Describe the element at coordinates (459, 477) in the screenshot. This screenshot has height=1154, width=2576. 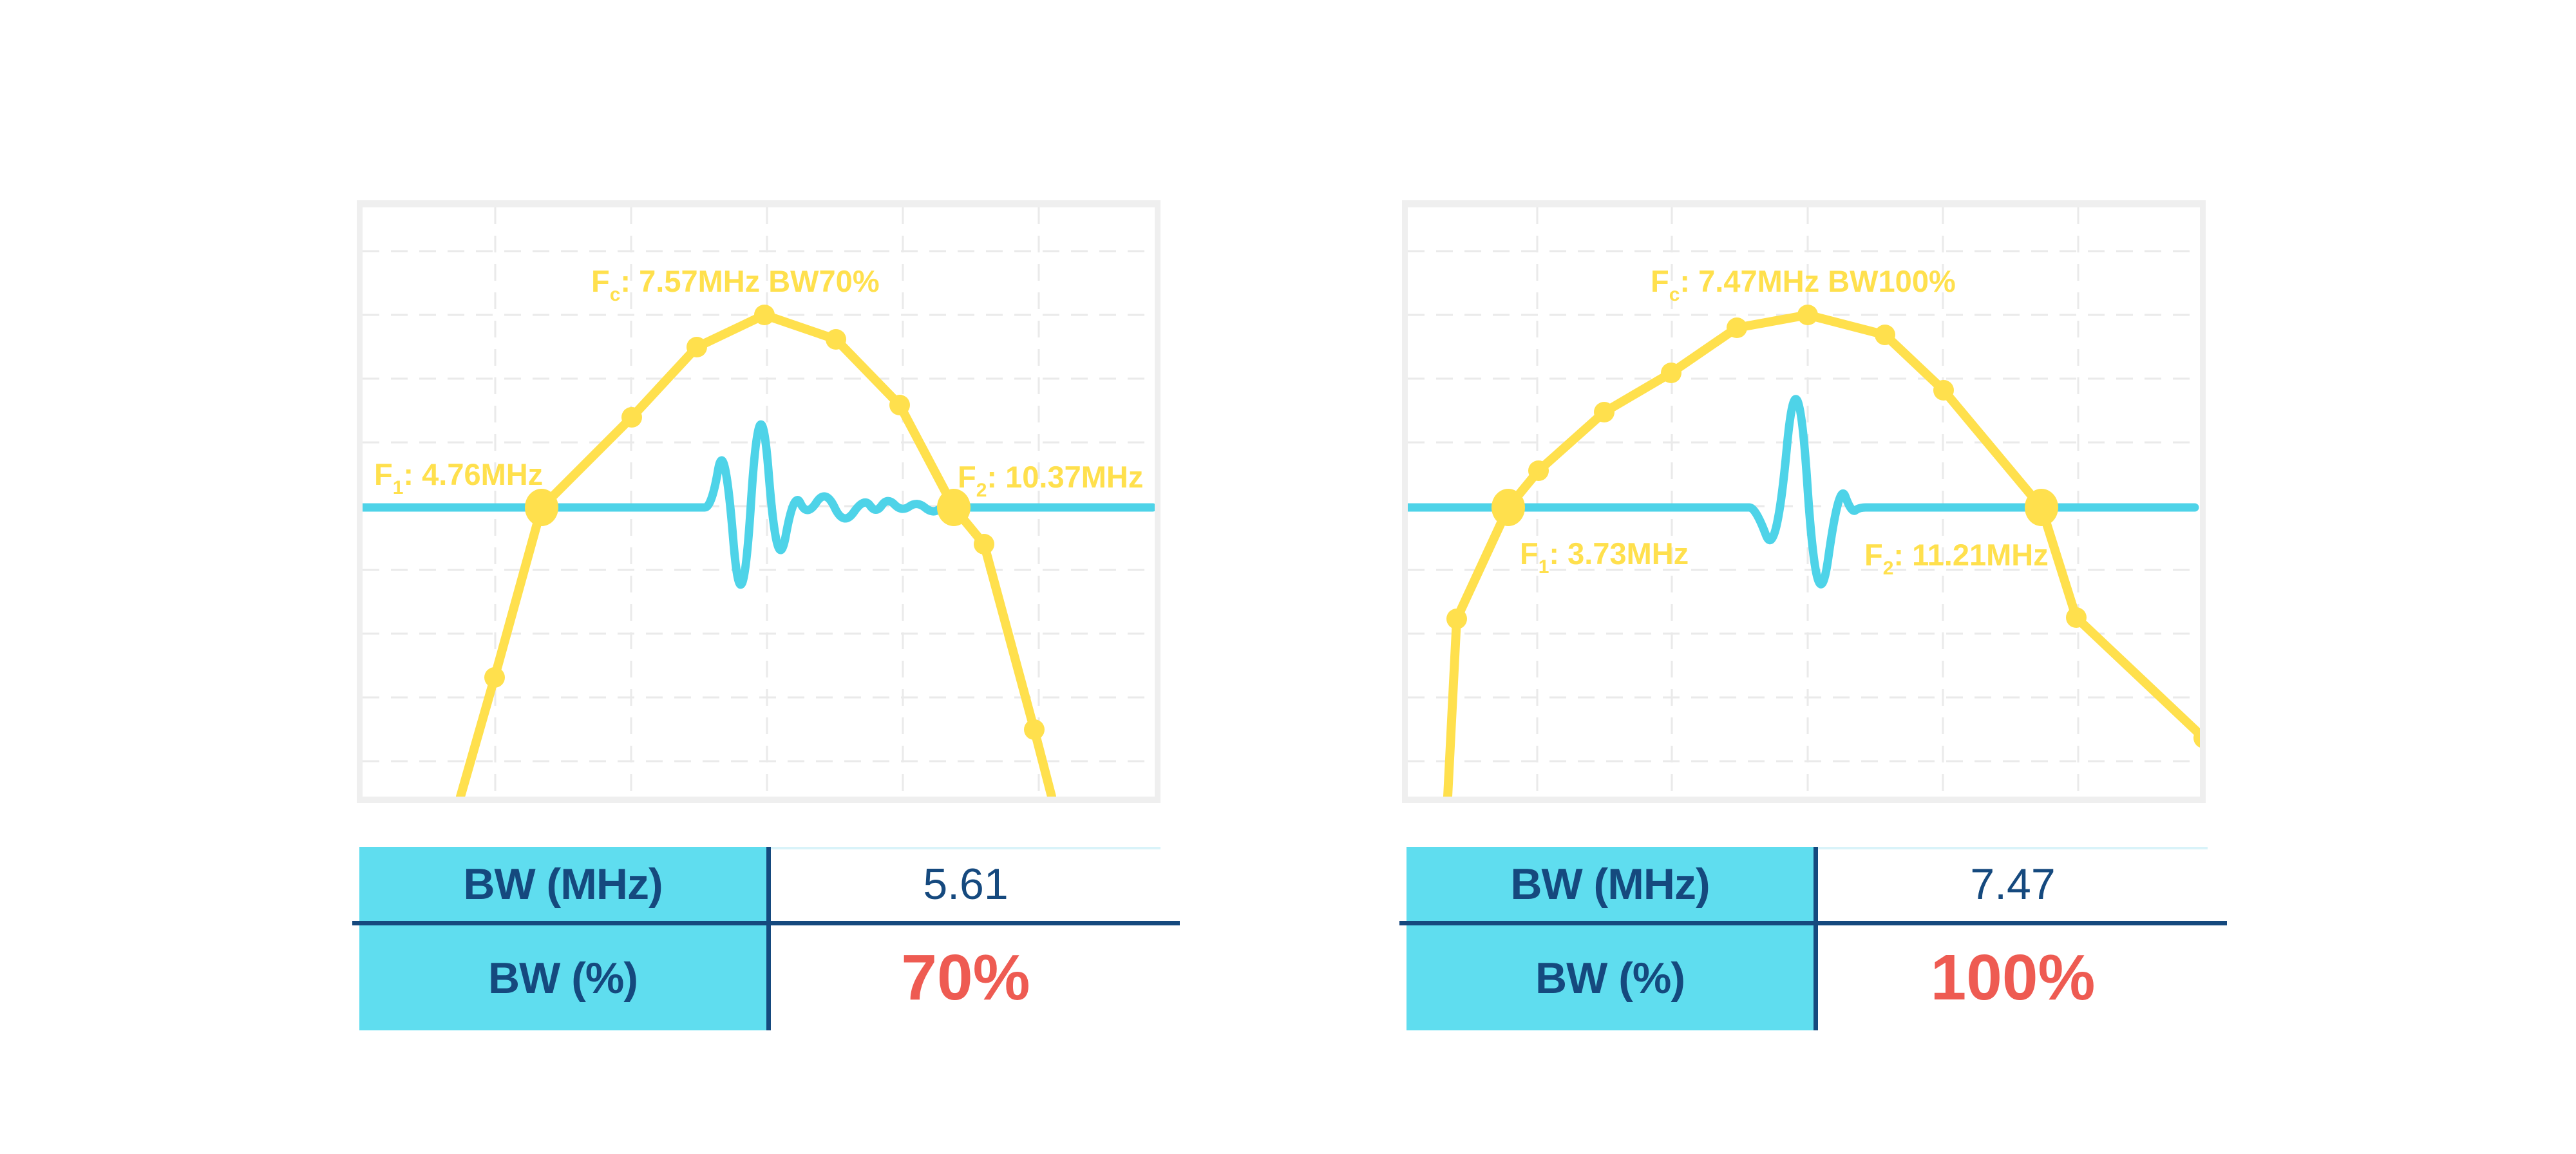
I see `f1-label: F1: 4.76MHz` at that location.